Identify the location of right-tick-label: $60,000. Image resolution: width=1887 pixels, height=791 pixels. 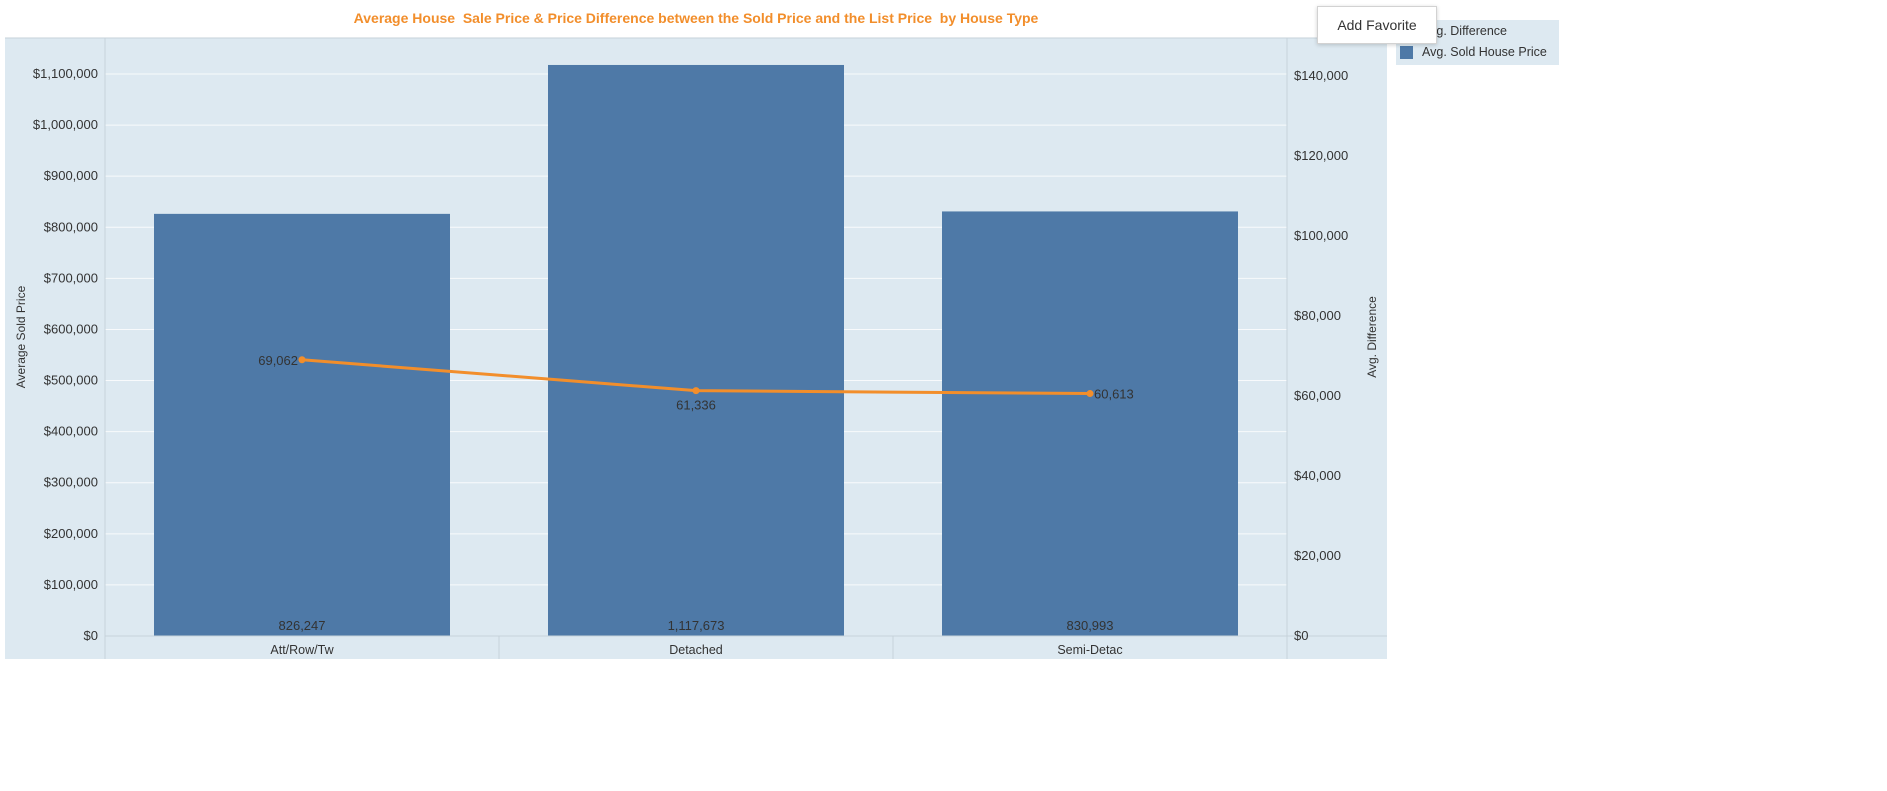
(1317, 395).